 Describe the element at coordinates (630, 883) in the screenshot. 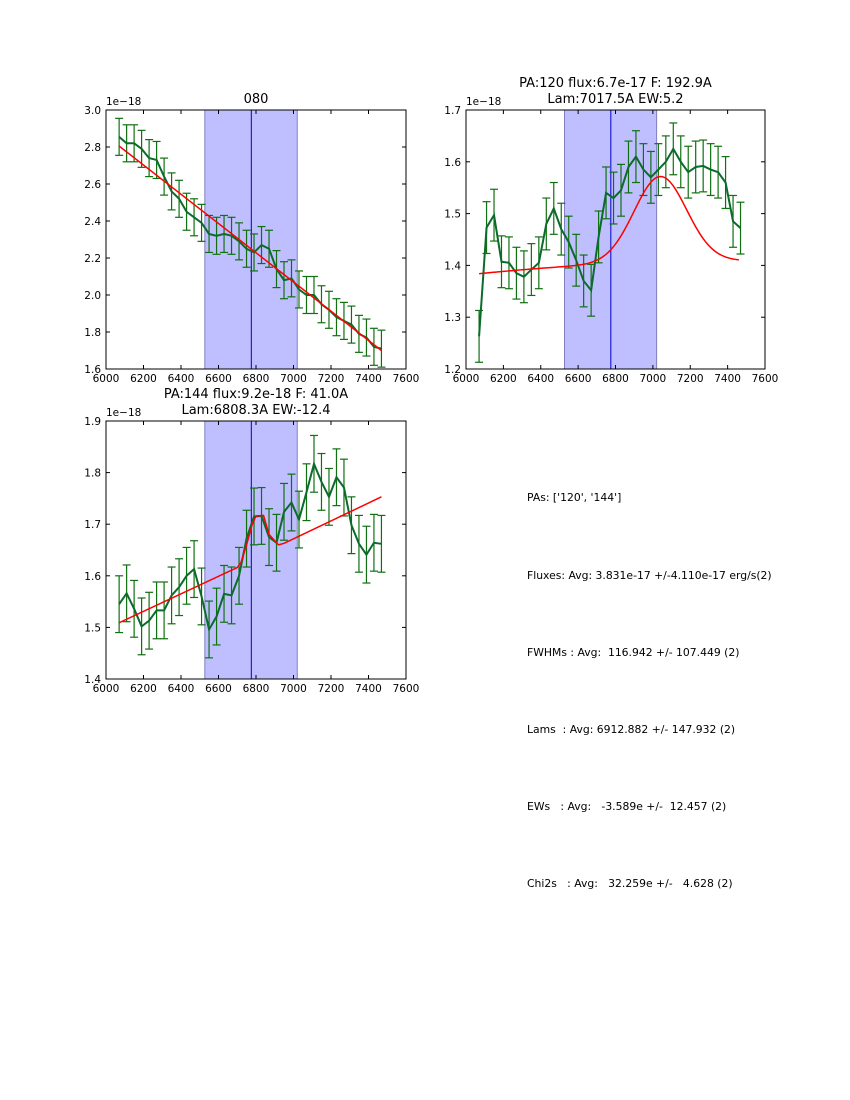

I see `summary-chi2s: Chi2s : Avg: 32.259e +/- 4.628 (2)` at that location.